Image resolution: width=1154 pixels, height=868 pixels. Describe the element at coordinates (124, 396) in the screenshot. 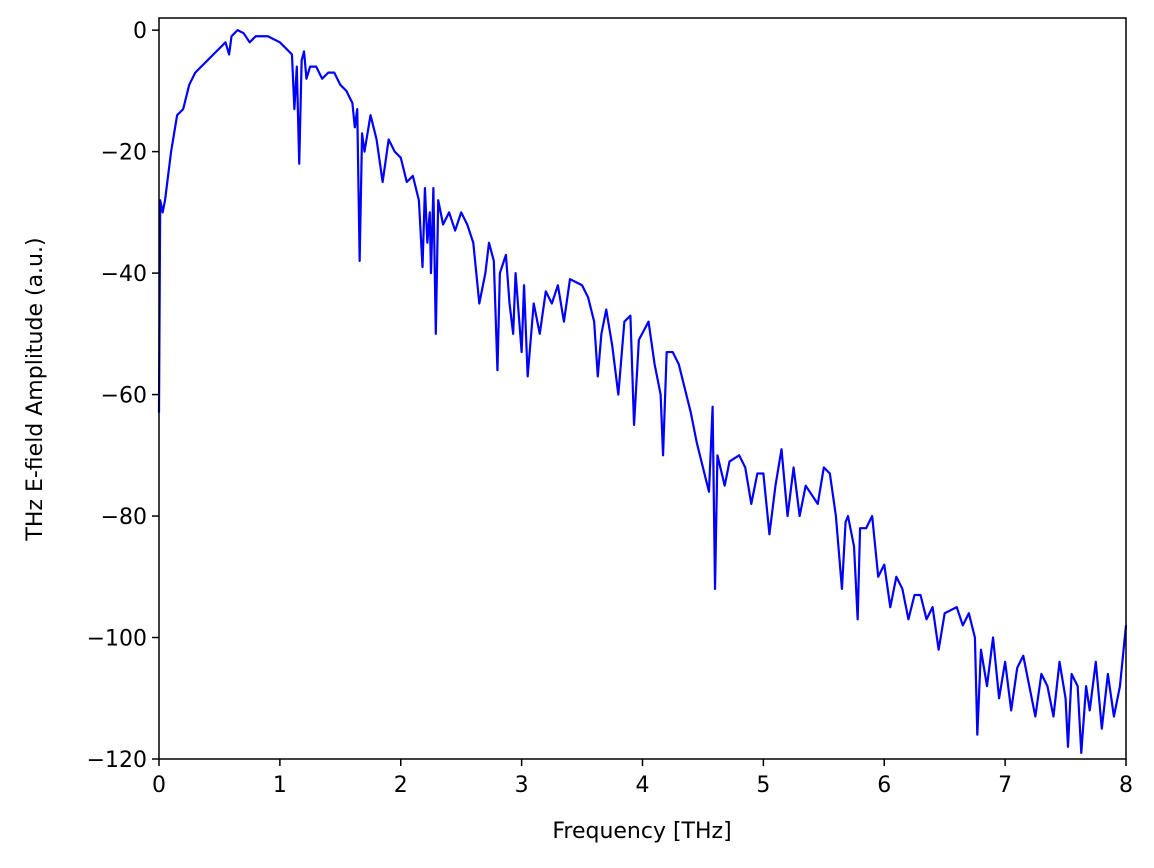

I see `y-tick-label: −60` at that location.